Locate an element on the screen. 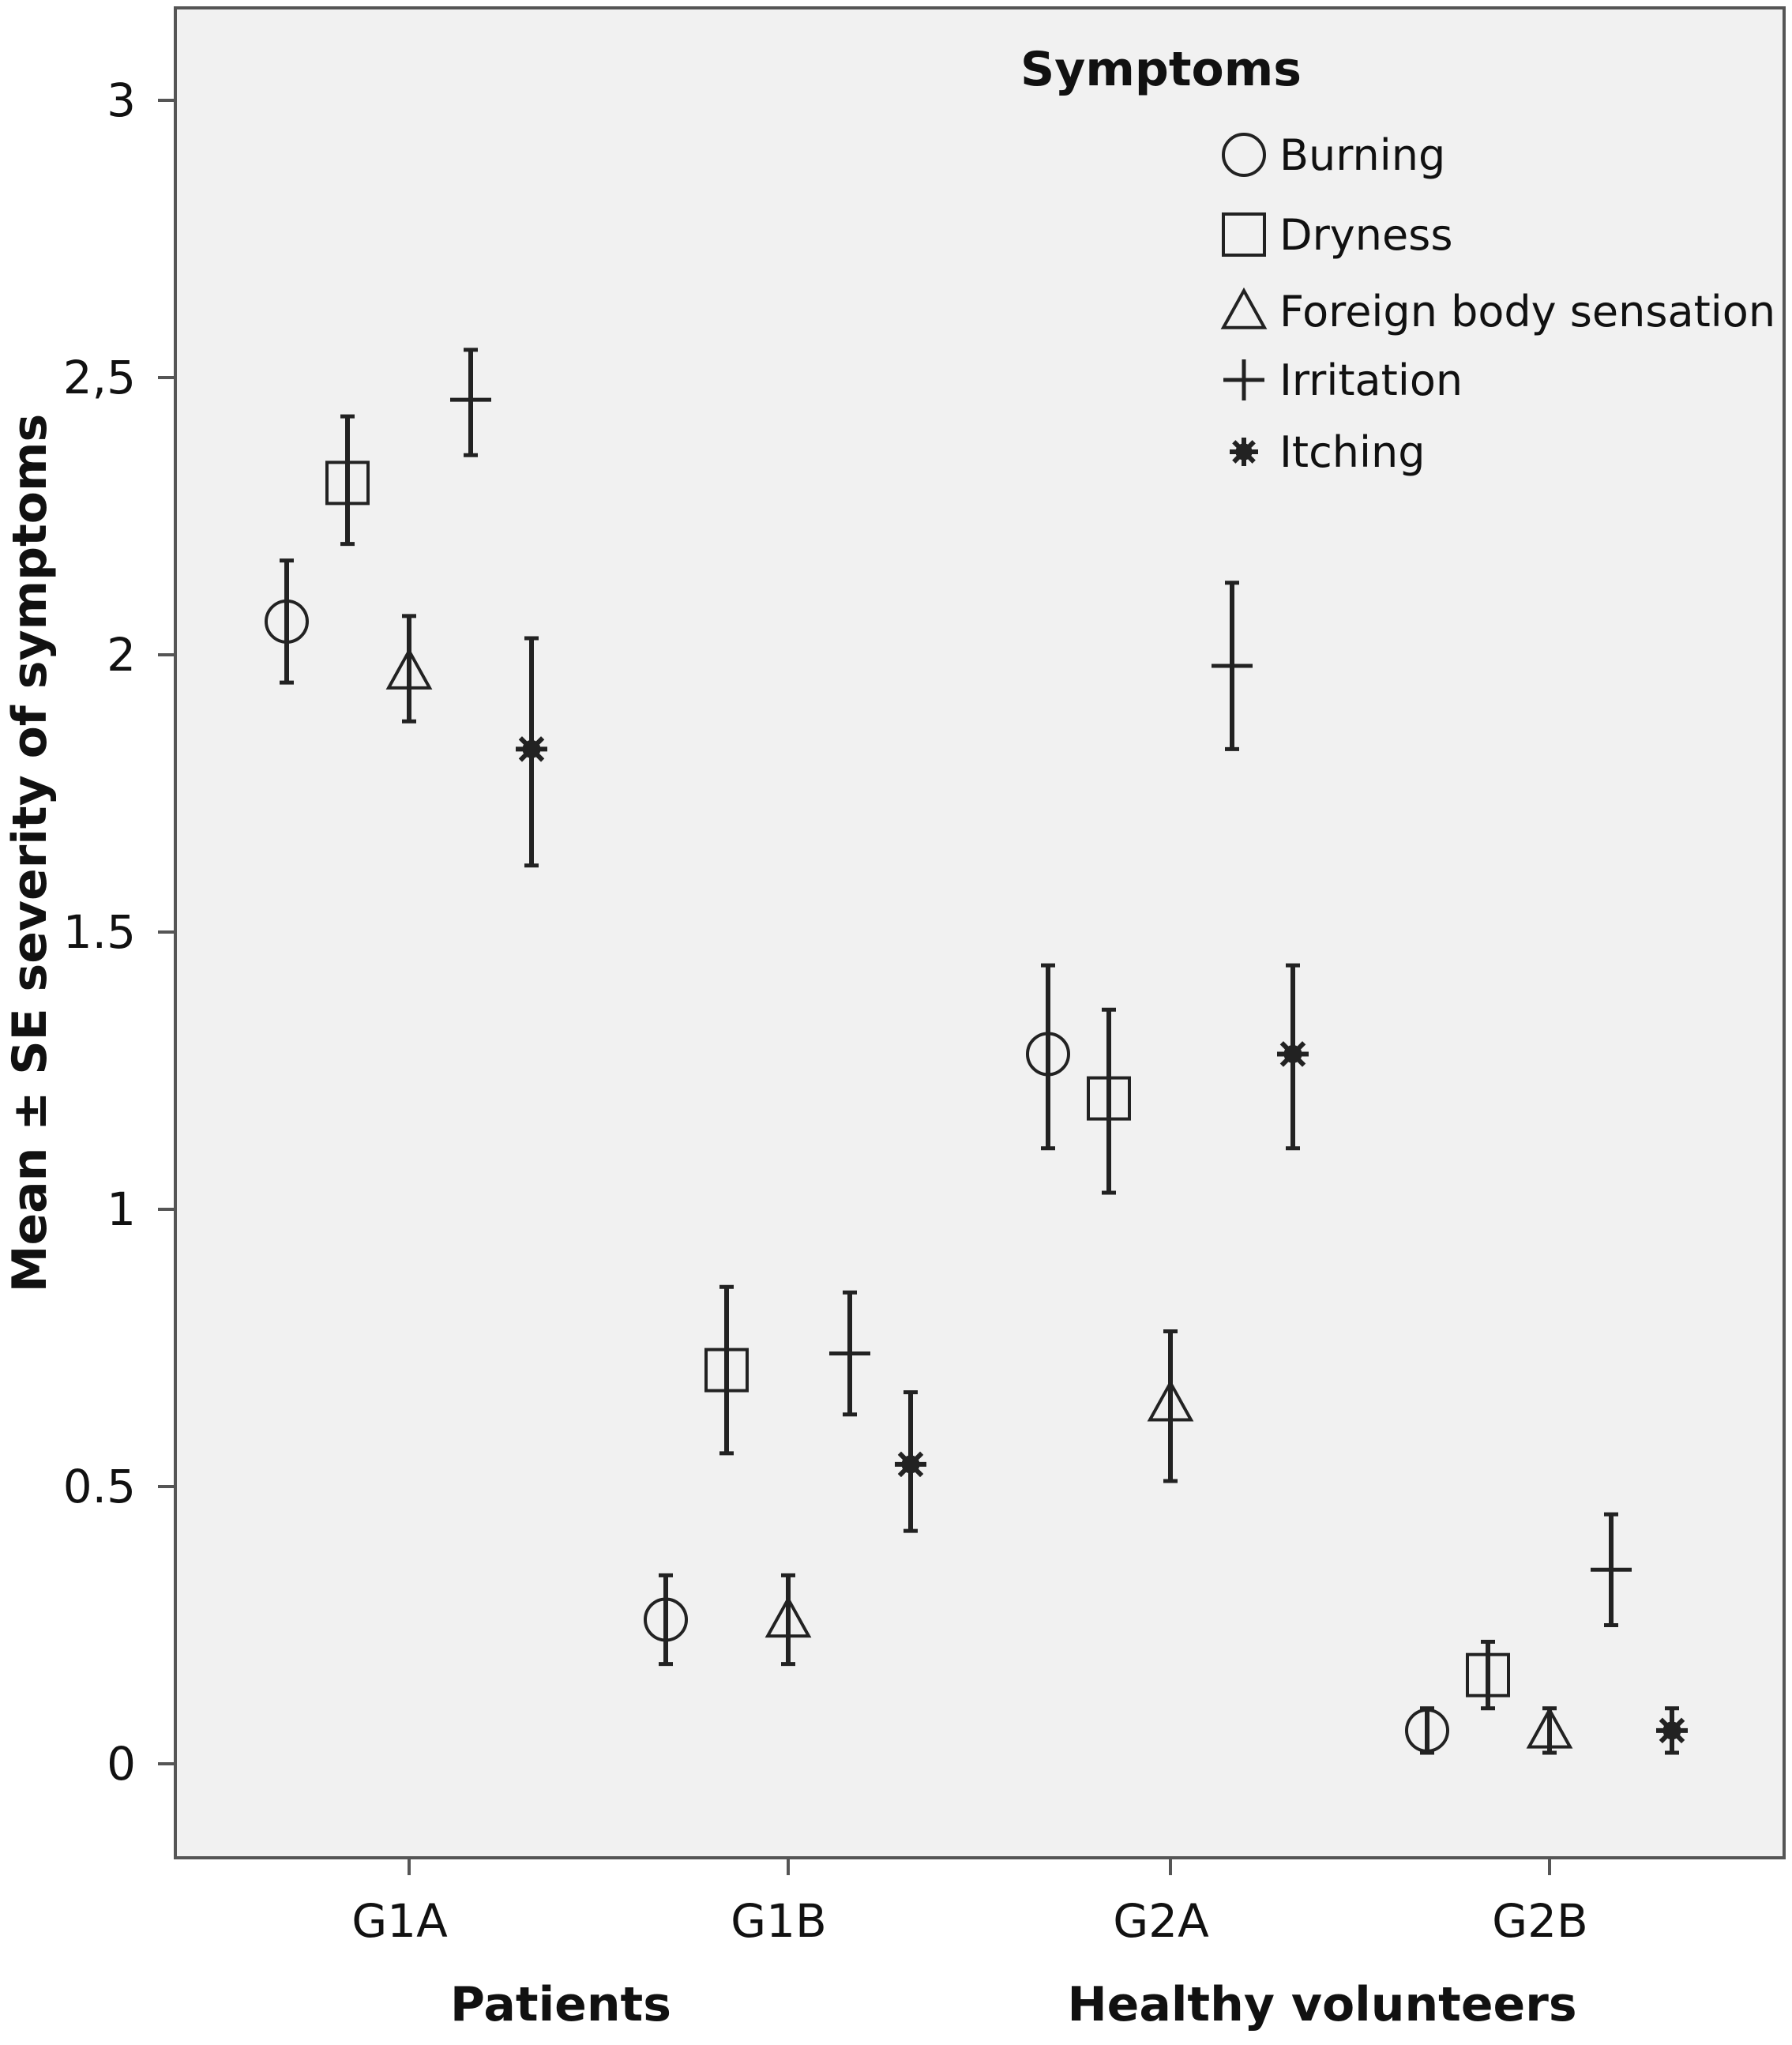  legend-marker-irritation is located at coordinates (1244, 379).